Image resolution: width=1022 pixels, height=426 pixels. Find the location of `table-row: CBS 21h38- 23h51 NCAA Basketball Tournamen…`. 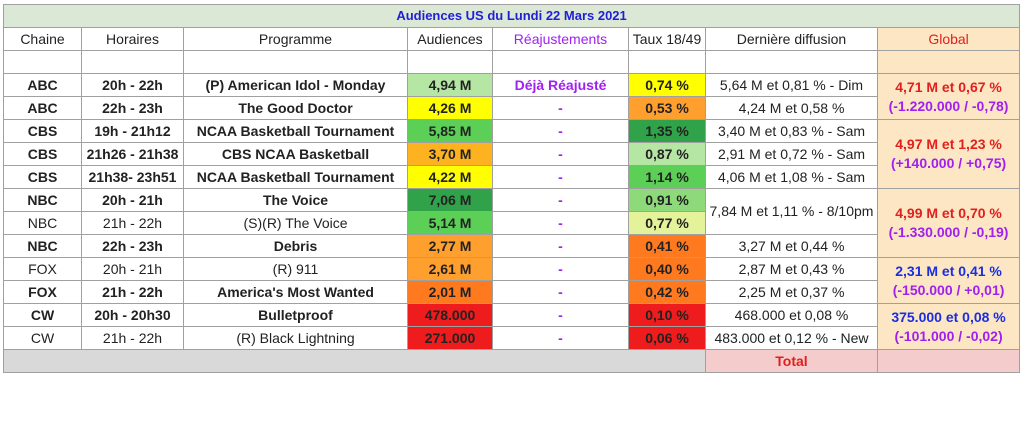

table-row: CBS 21h38- 23h51 NCAA Basketball Tournamen… is located at coordinates (511, 177).